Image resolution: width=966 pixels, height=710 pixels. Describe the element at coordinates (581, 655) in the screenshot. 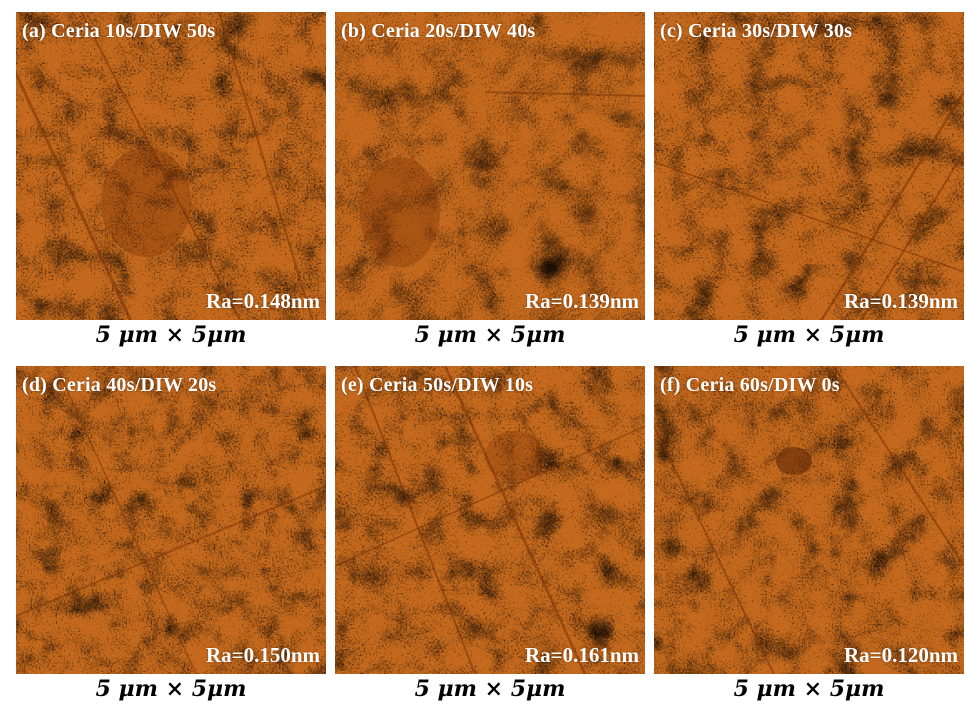

I see `roughness-value: Ra=0.161nm` at that location.